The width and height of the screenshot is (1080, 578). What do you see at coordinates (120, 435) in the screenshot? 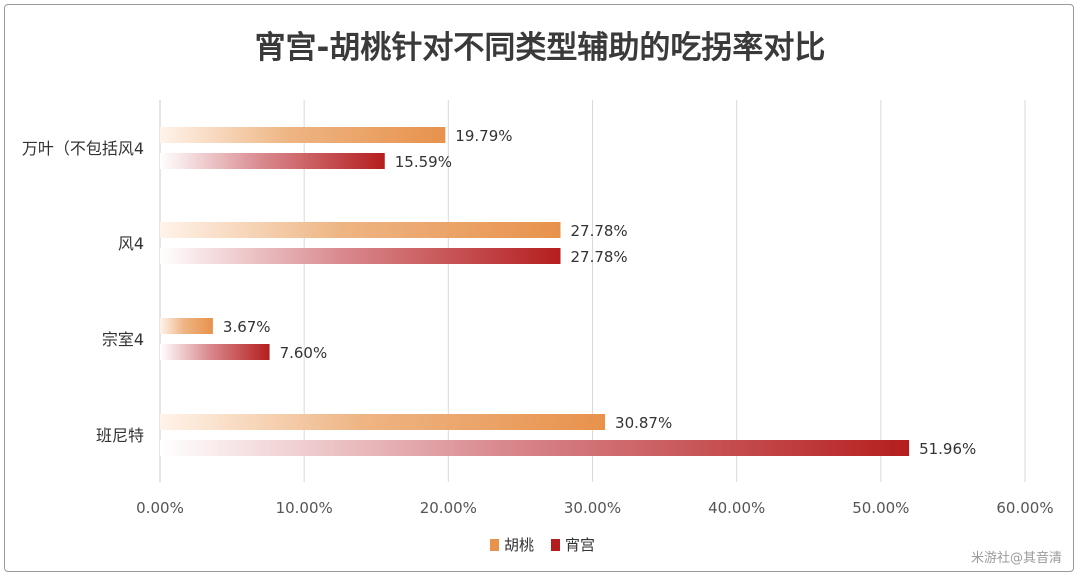
I see `category-label-bennett: 班尼特` at bounding box center [120, 435].